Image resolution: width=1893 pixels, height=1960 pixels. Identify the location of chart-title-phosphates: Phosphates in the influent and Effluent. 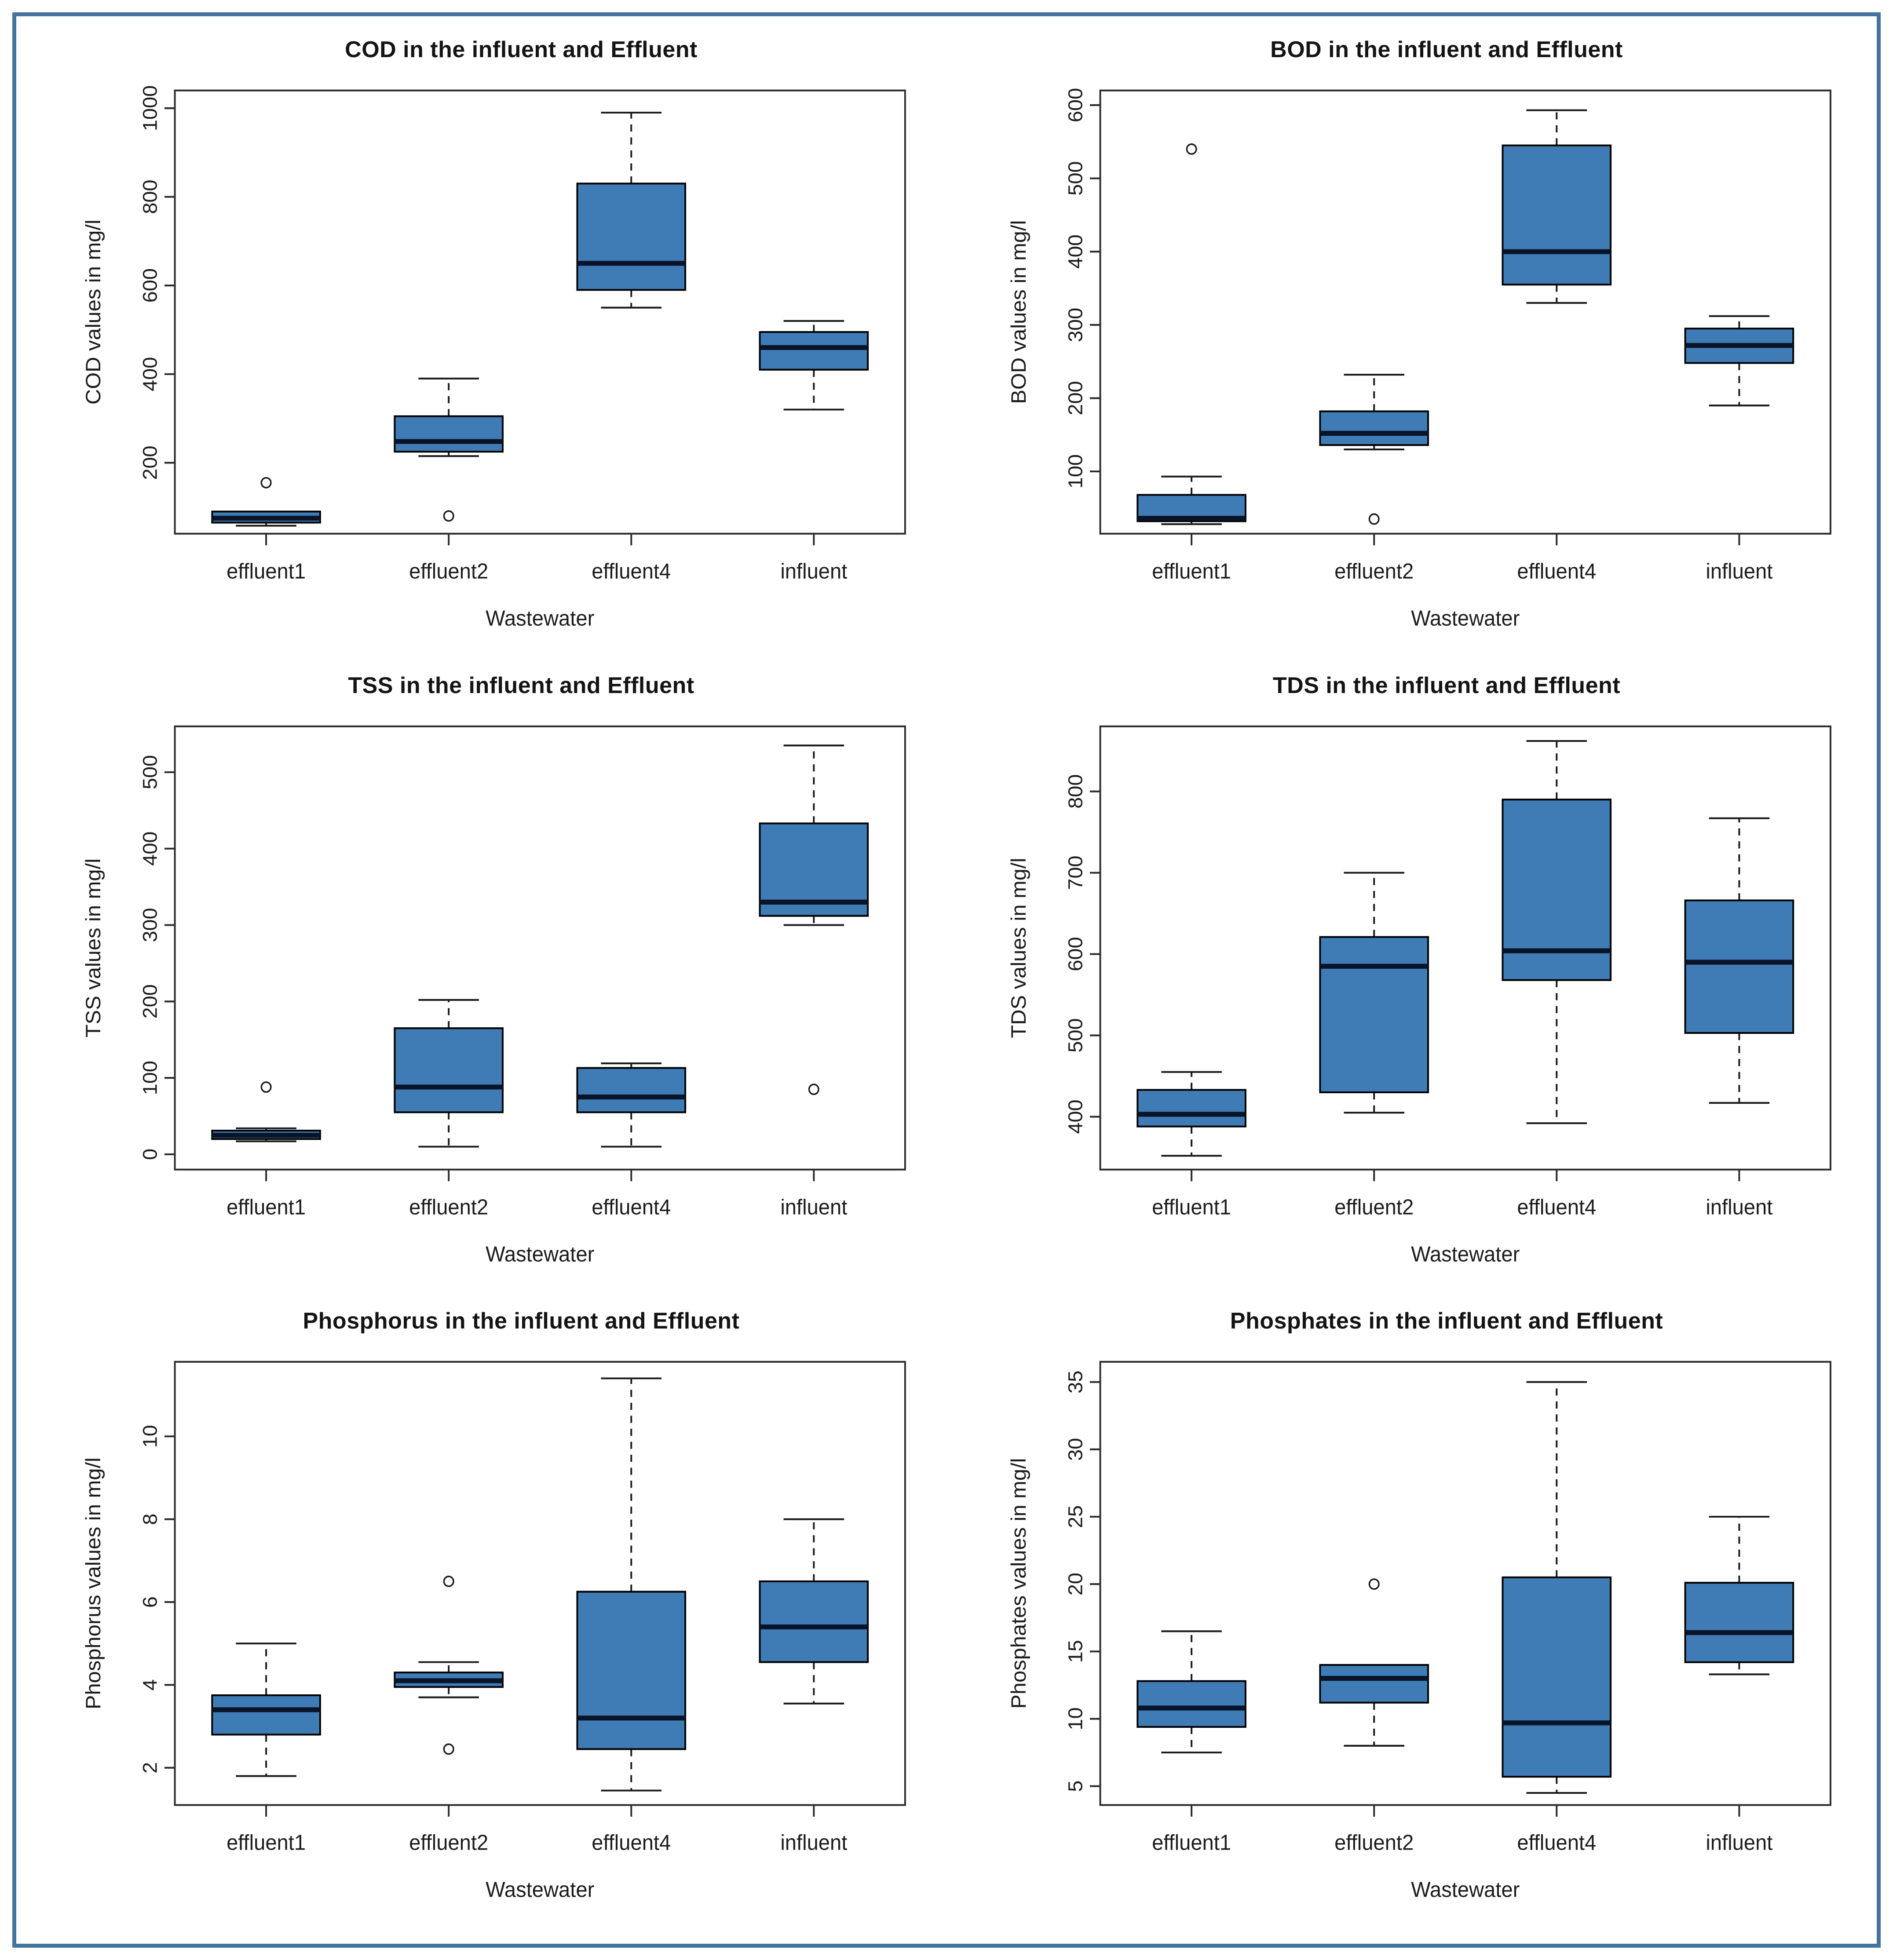
(1446, 1321).